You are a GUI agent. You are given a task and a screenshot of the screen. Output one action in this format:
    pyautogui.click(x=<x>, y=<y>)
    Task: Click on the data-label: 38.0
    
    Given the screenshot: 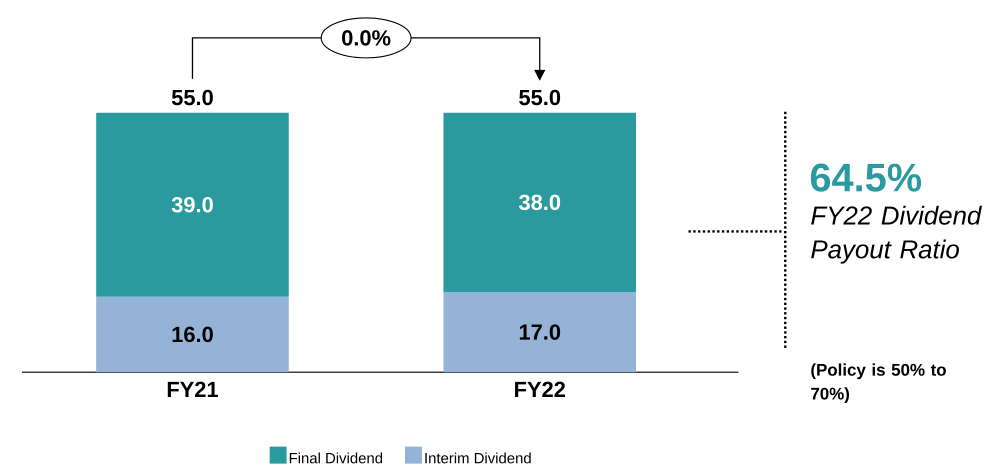 What is the action you would take?
    pyautogui.click(x=539, y=202)
    